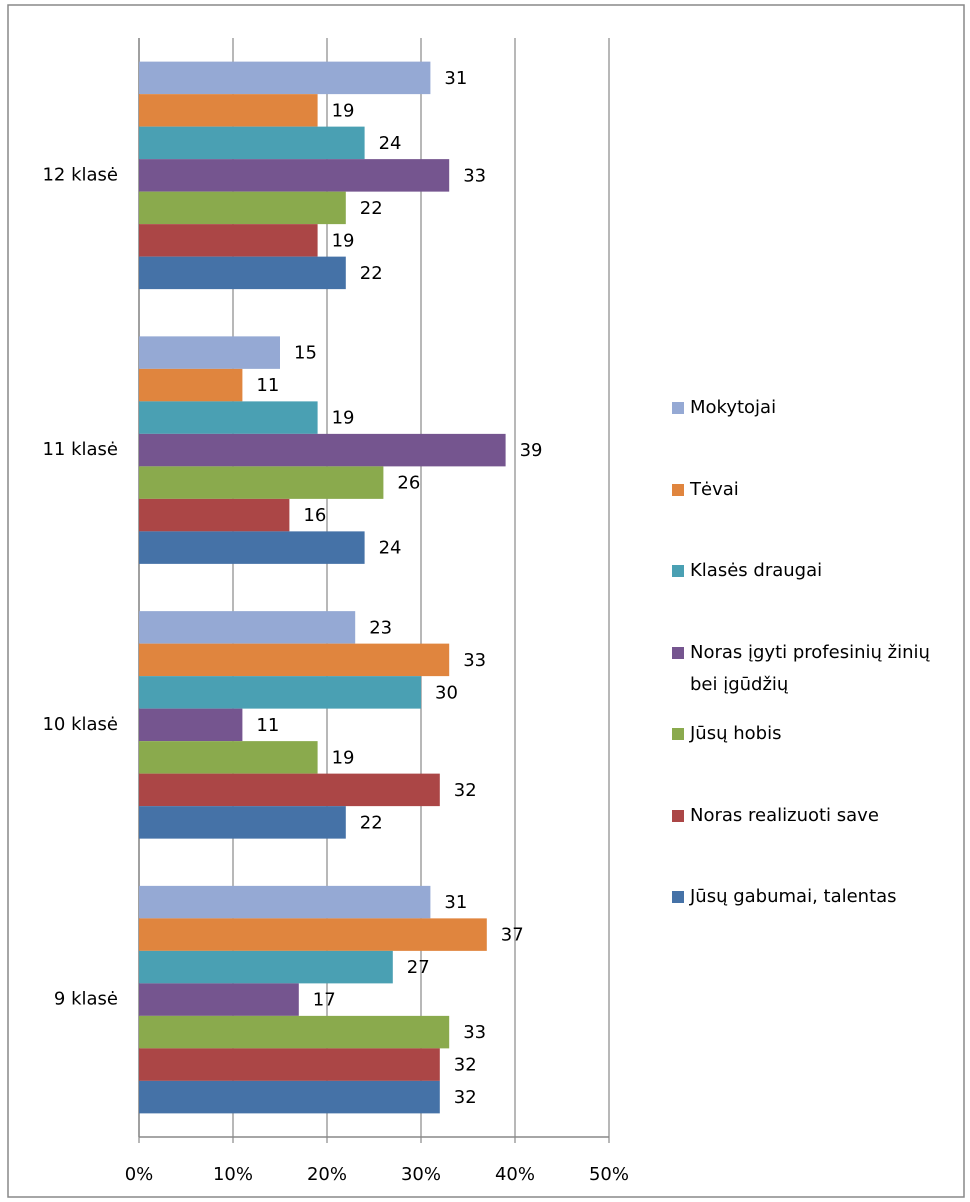 The image size is (970, 1202). Describe the element at coordinates (793, 896) in the screenshot. I see `legend-label: Jūsų gabumai, talentas` at that location.